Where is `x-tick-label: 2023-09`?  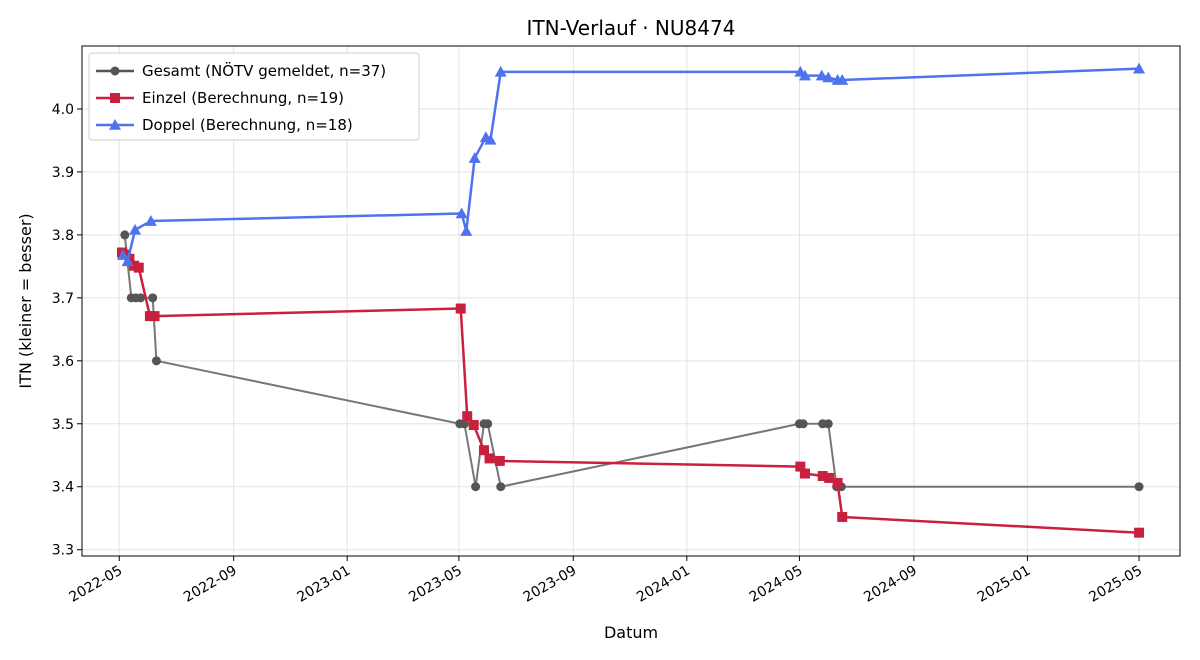
x-tick-label: 2023-09 is located at coordinates (550, 584).